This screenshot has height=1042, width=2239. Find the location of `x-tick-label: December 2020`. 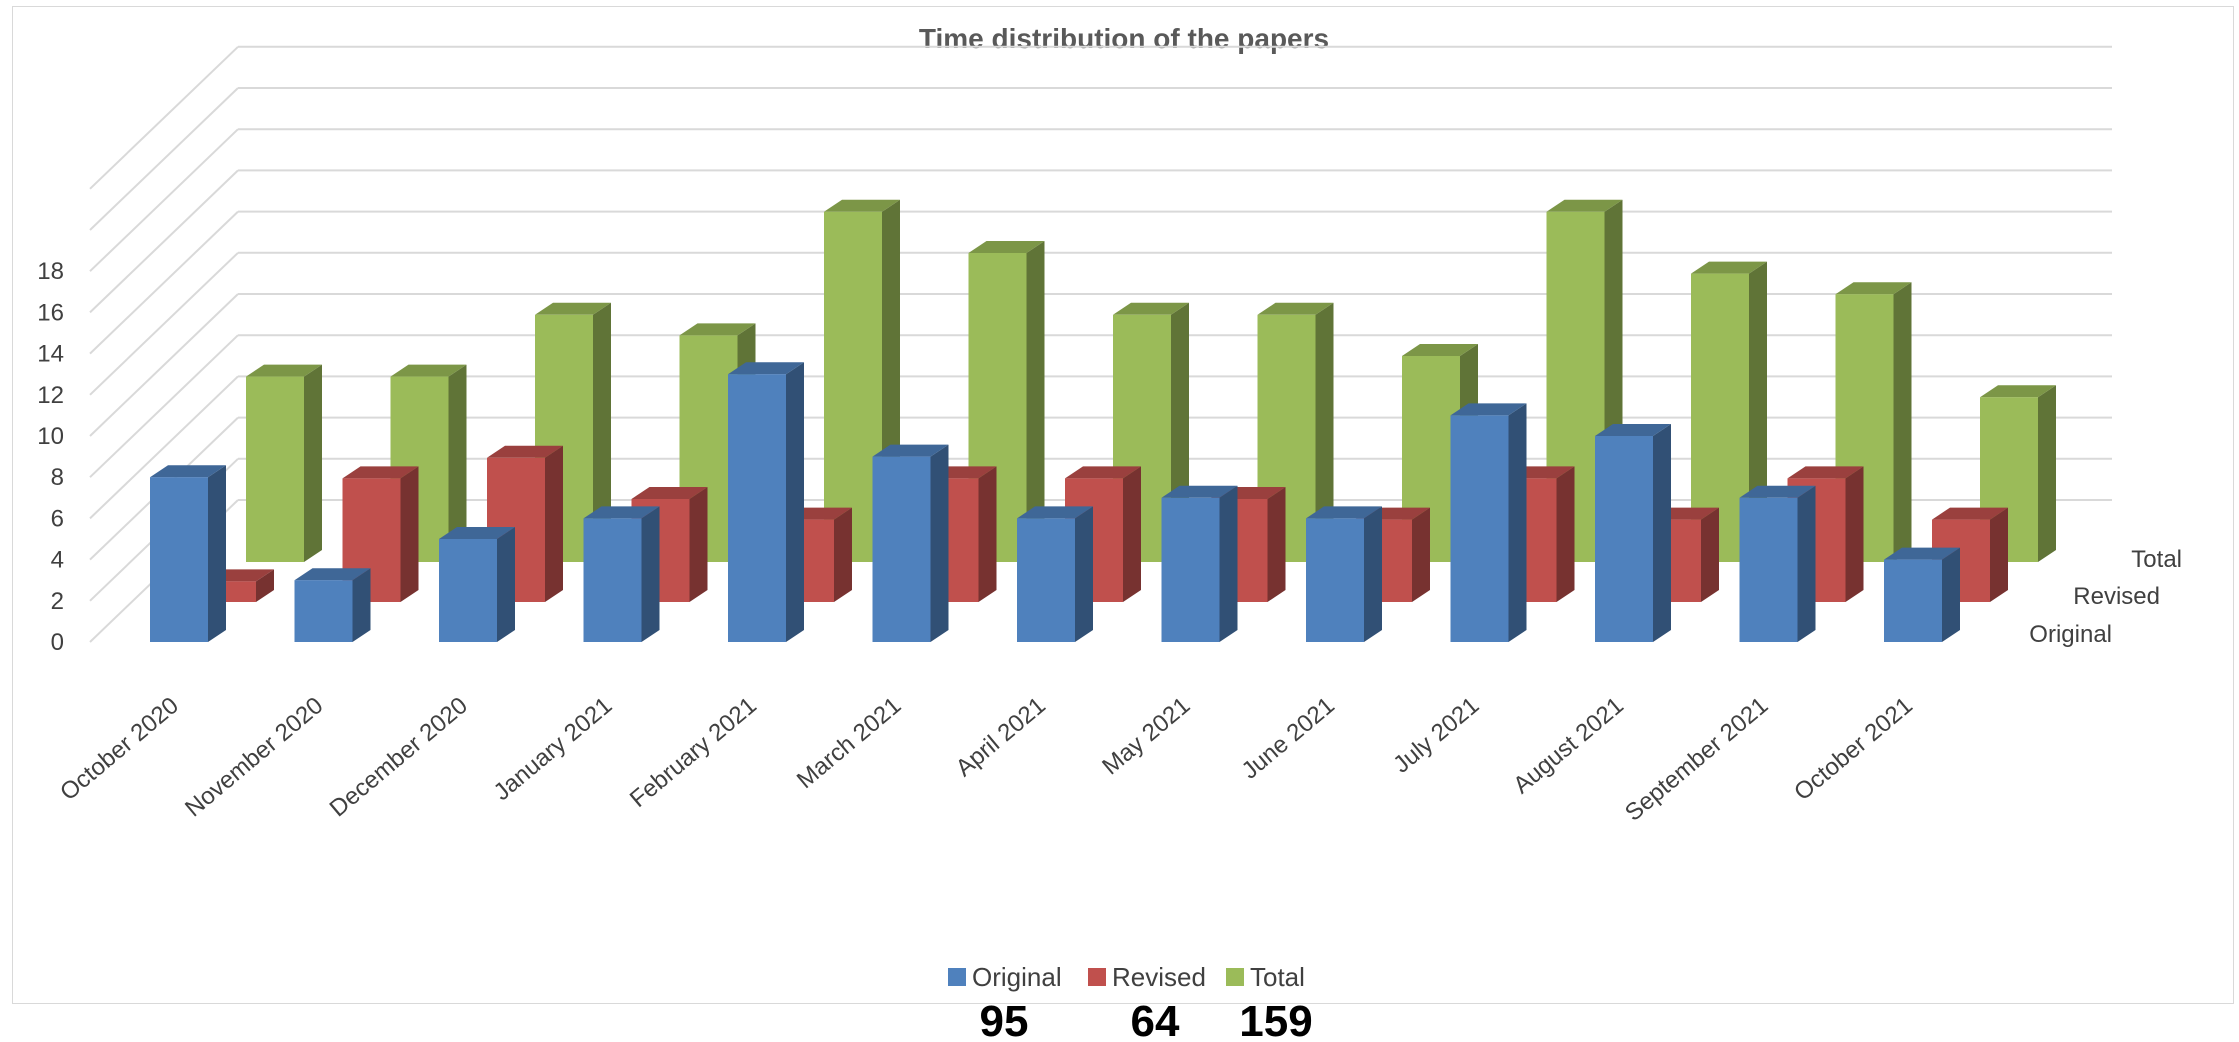

x-tick-label: December 2020 is located at coordinates (399, 757).